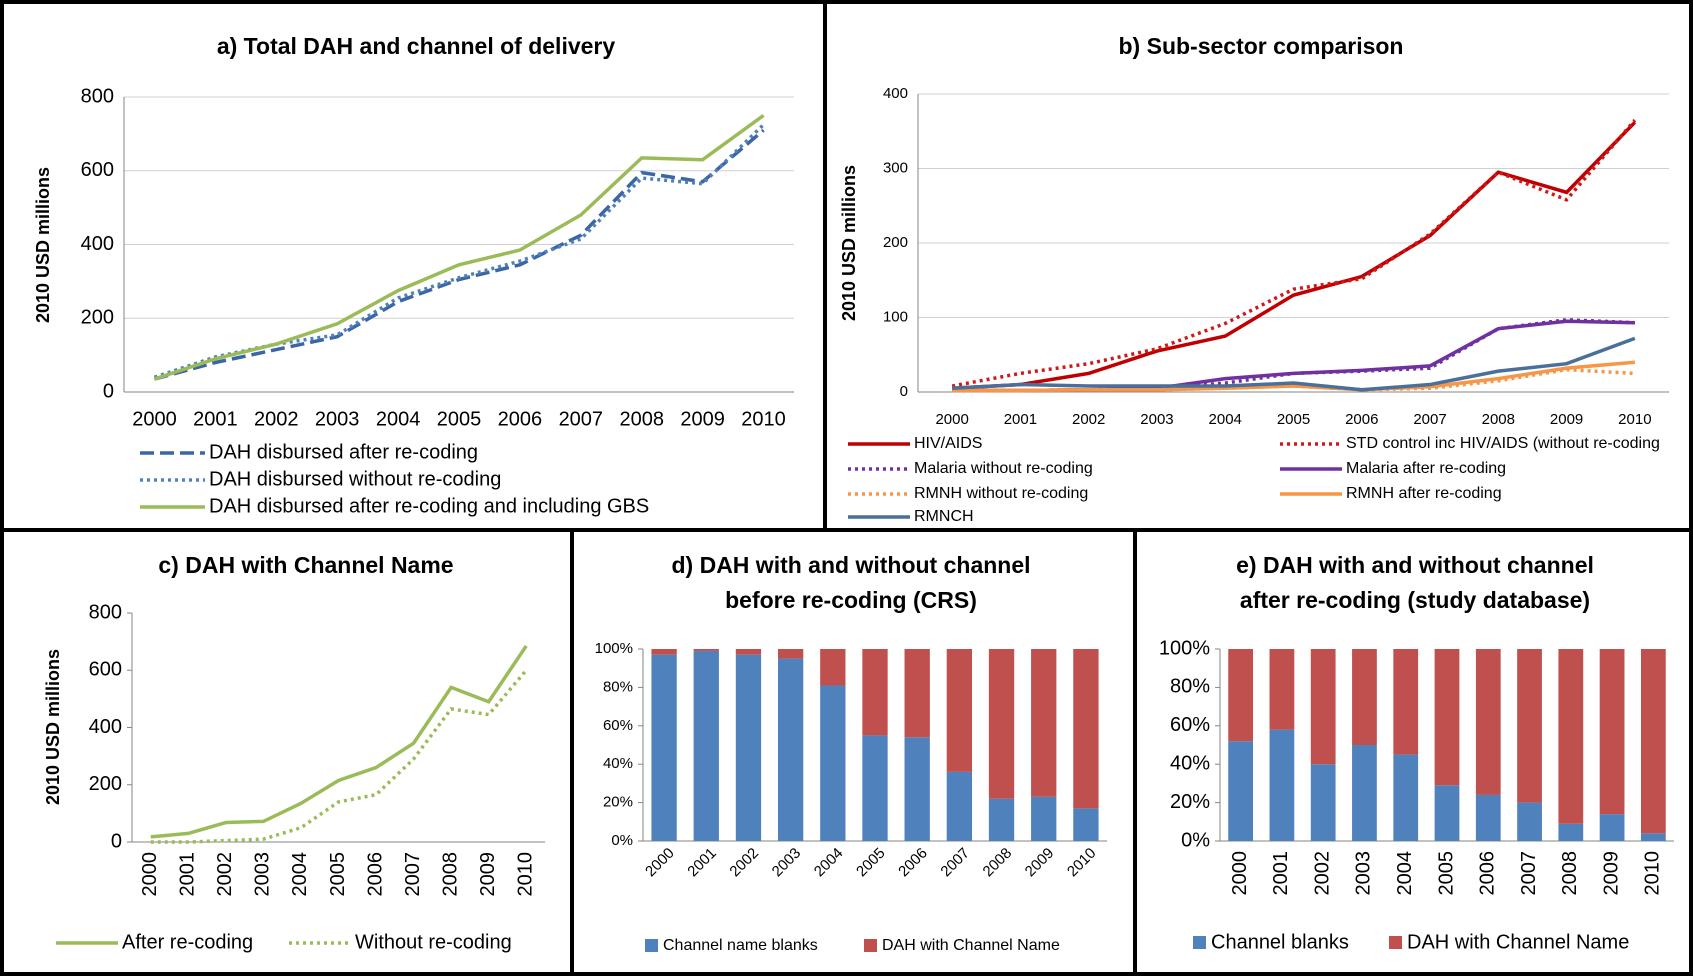 The image size is (1693, 976). Describe the element at coordinates (1190, 802) in the screenshot. I see `y-tick-label: 20%` at that location.